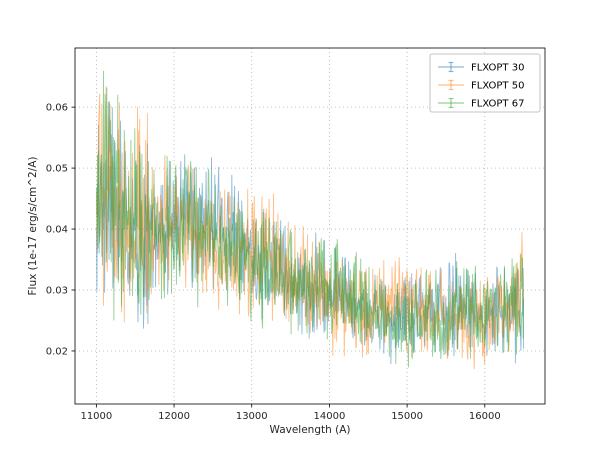  Describe the element at coordinates (57, 108) in the screenshot. I see `y-tick-label: 0.06` at that location.